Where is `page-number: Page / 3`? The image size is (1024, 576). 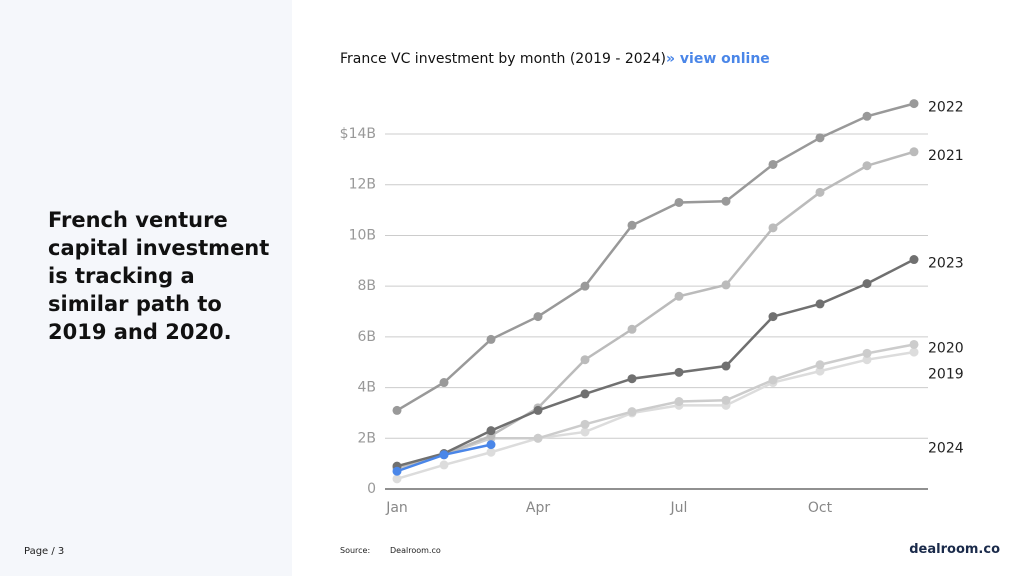
page-number: Page / 3 is located at coordinates (44, 551).